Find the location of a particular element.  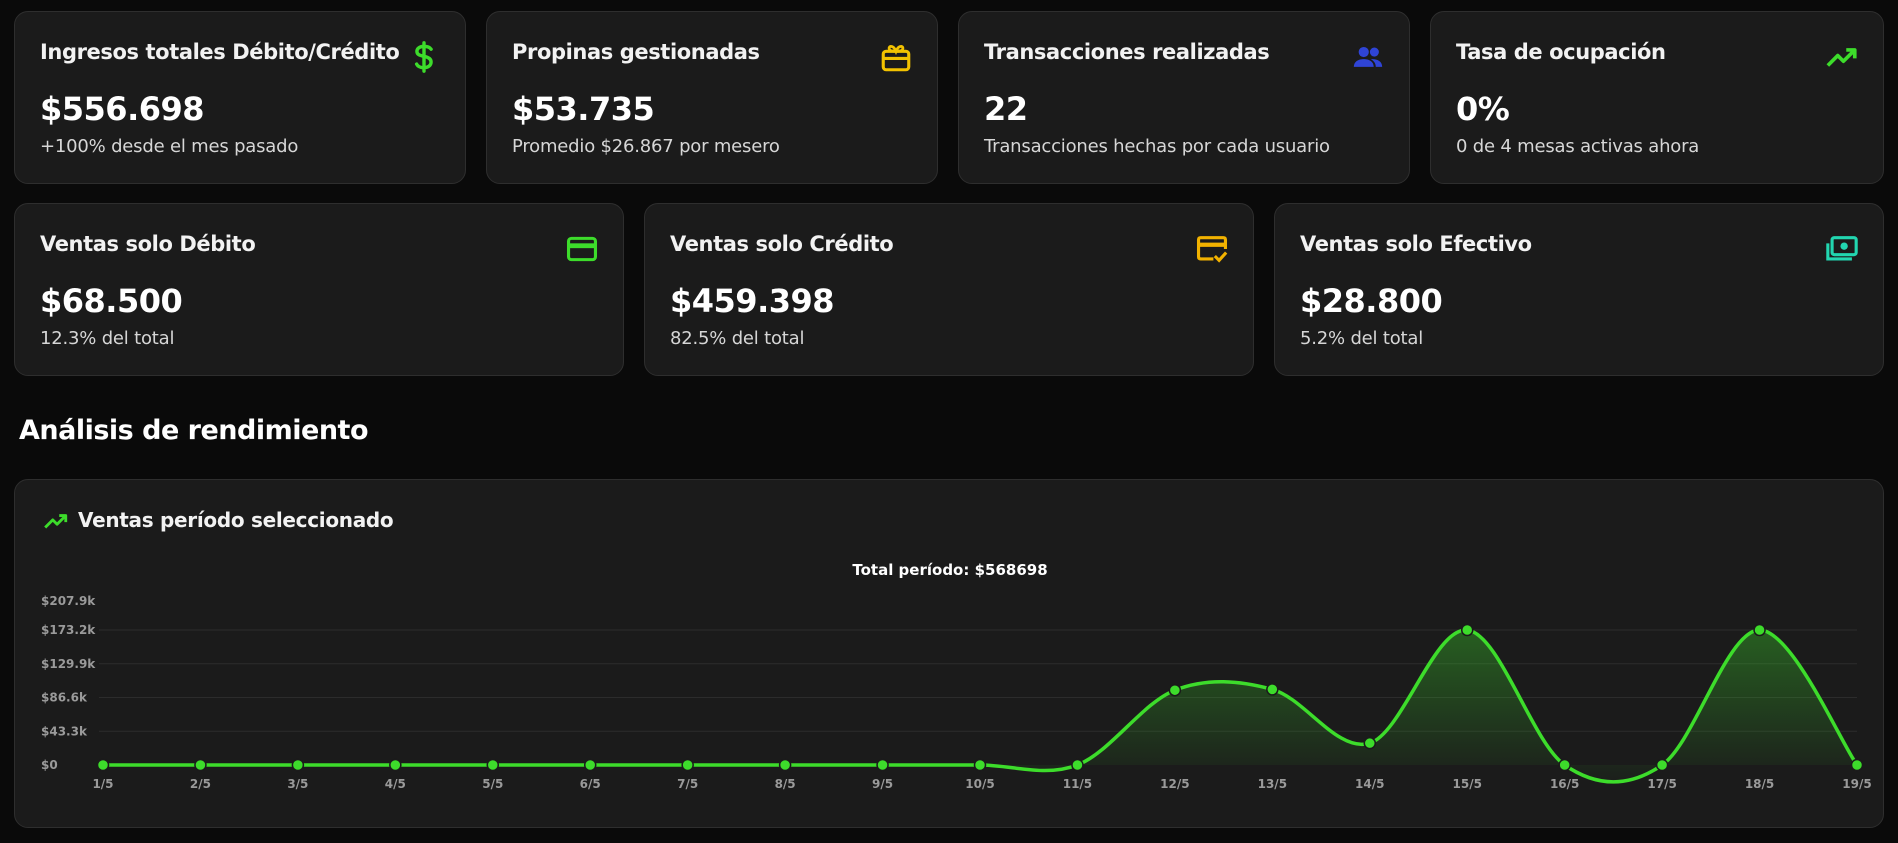

x-tick-label: 8/5 is located at coordinates (785, 784).